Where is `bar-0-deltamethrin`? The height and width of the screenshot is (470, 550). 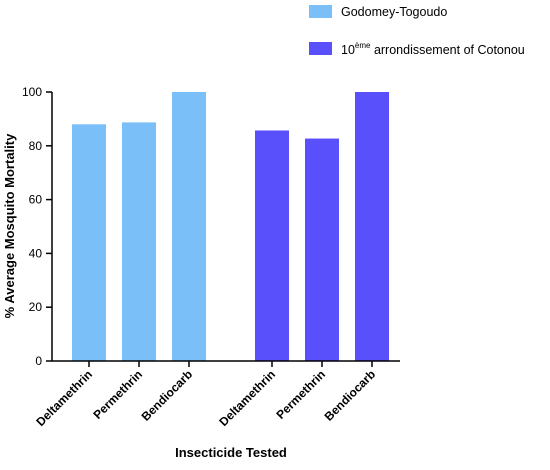
bar-0-deltamethrin is located at coordinates (89, 242).